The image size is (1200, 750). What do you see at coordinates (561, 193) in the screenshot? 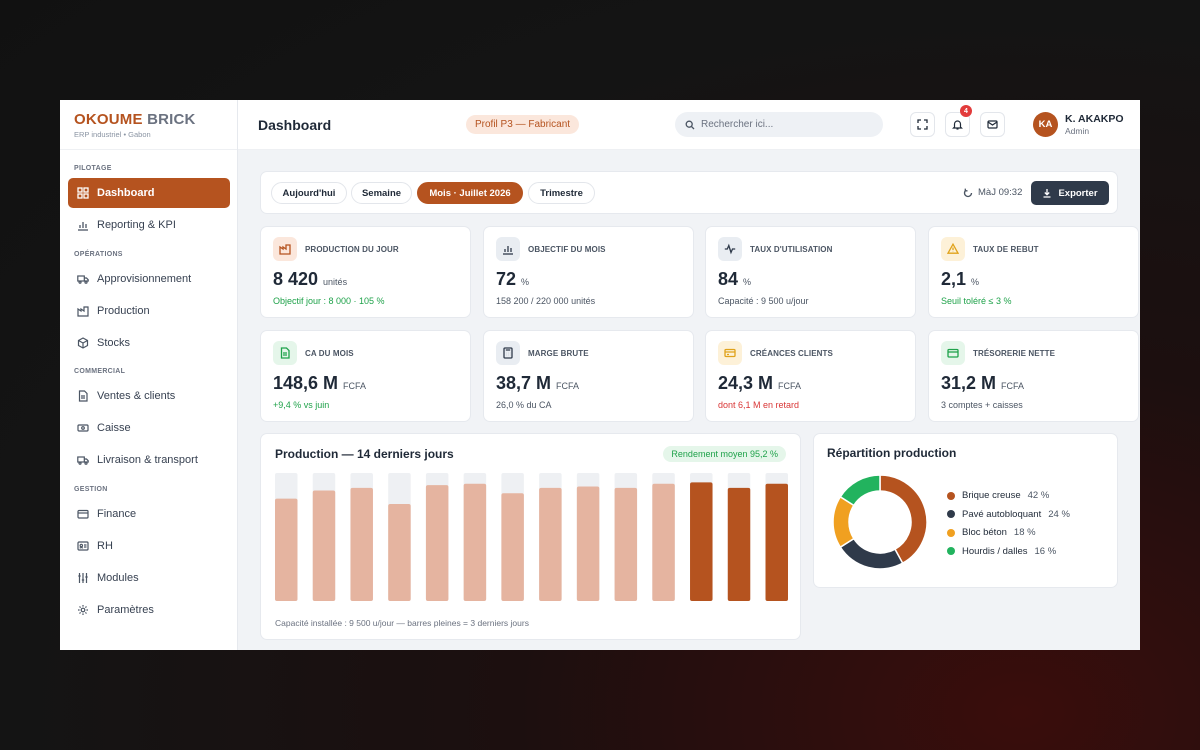
I see `period-quarter-button: Trimestre` at bounding box center [561, 193].